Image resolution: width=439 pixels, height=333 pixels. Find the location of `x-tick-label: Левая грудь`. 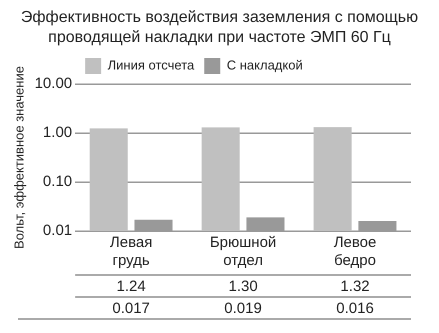

x-tick-label: Левая грудь is located at coordinates (131, 252).